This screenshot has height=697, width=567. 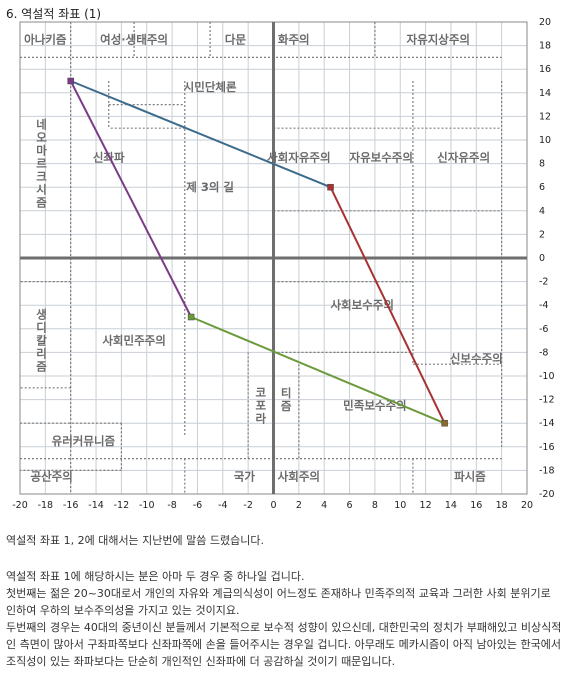 I want to click on y-tick-label: -18, so click(x=547, y=470).